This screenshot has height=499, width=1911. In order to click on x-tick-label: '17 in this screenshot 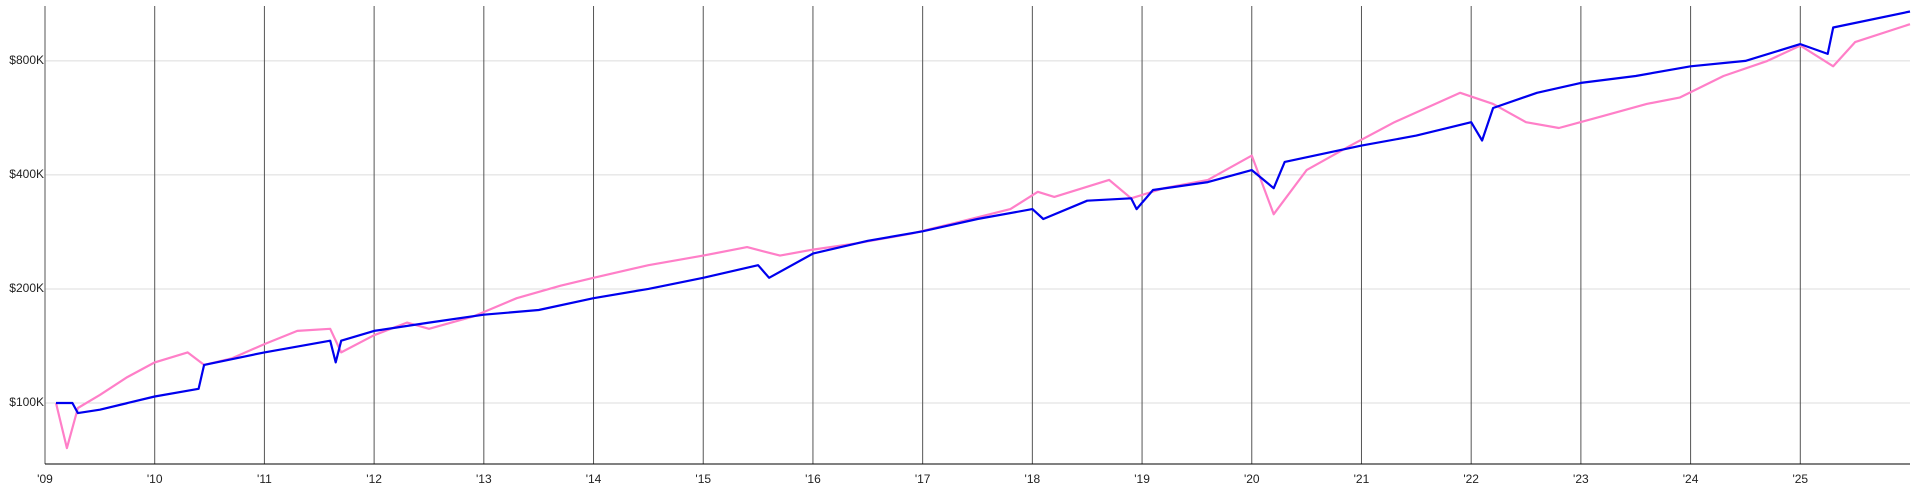, I will do `click(923, 479)`.